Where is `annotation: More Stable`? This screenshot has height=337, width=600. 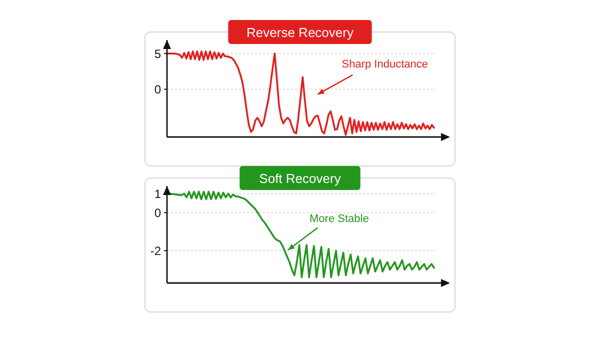
annotation: More Stable is located at coordinates (339, 219).